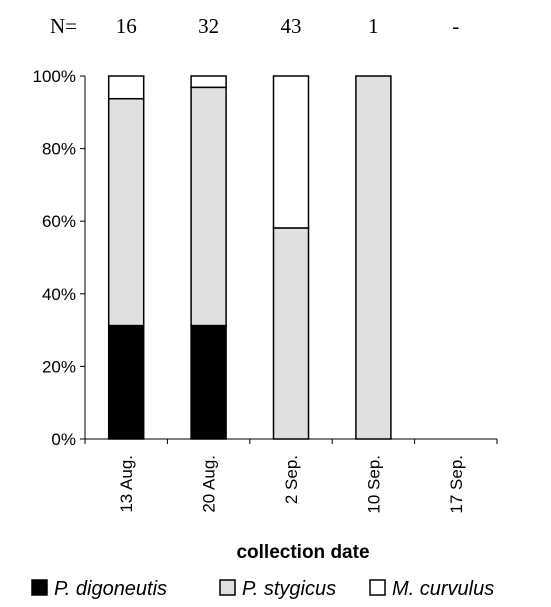 The width and height of the screenshot is (551, 607). I want to click on x-tick-label: 10 Sep., so click(373, 484).